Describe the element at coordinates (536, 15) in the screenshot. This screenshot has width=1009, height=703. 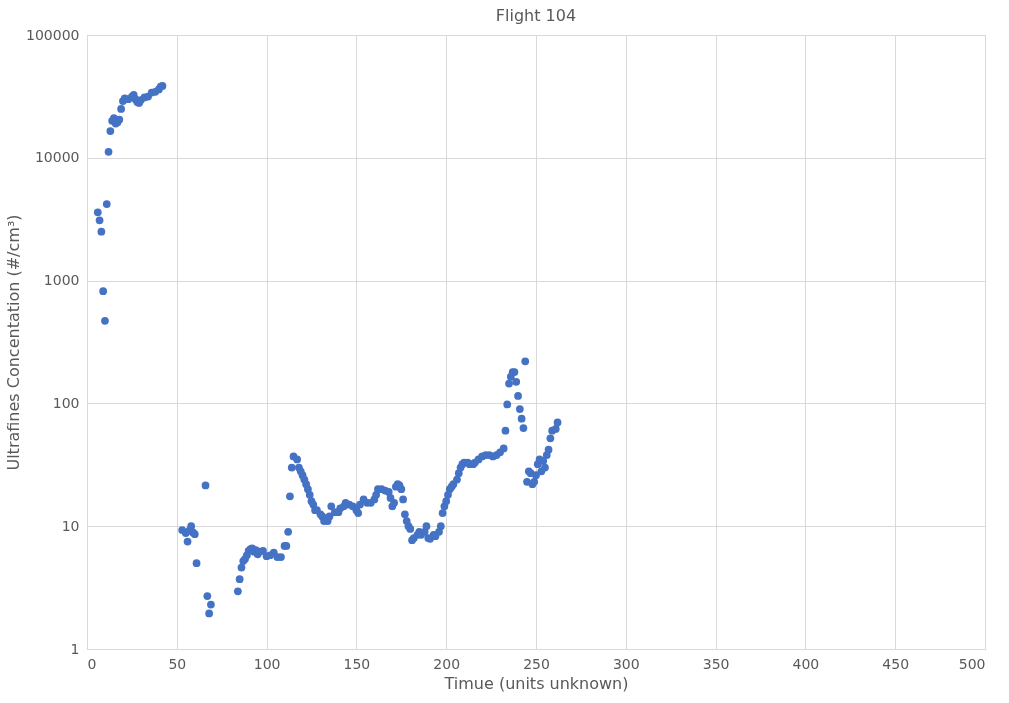
I see `chart-title: Flight 104` at that location.